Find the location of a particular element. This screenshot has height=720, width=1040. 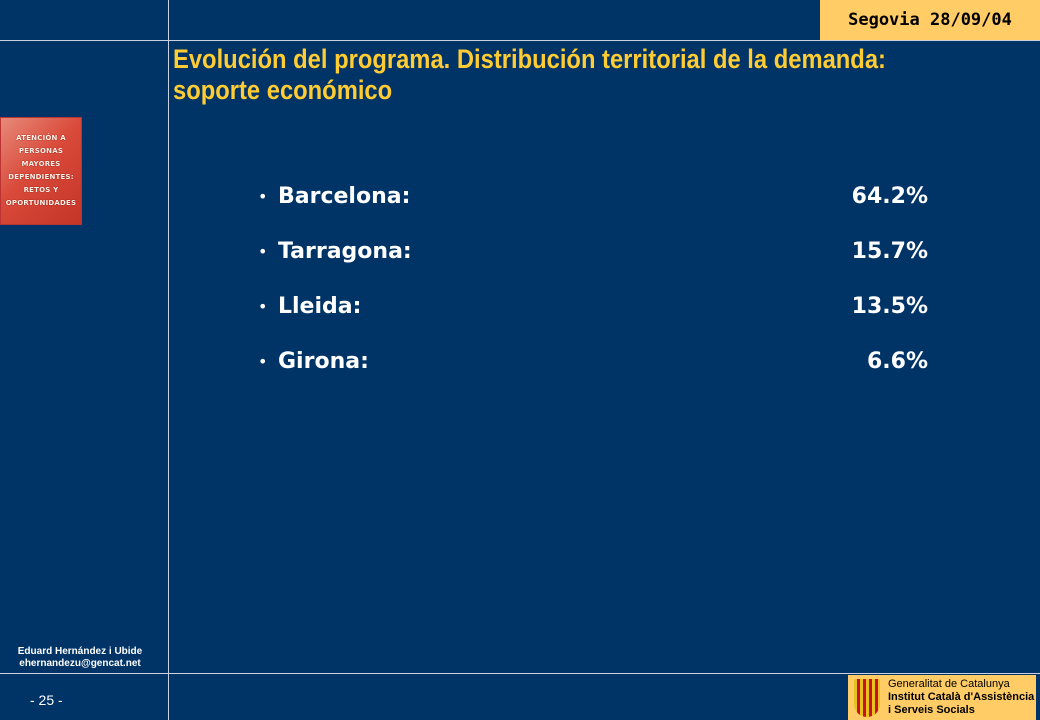

book-cover-line: DEPENDIENTES: is located at coordinates (41, 177).